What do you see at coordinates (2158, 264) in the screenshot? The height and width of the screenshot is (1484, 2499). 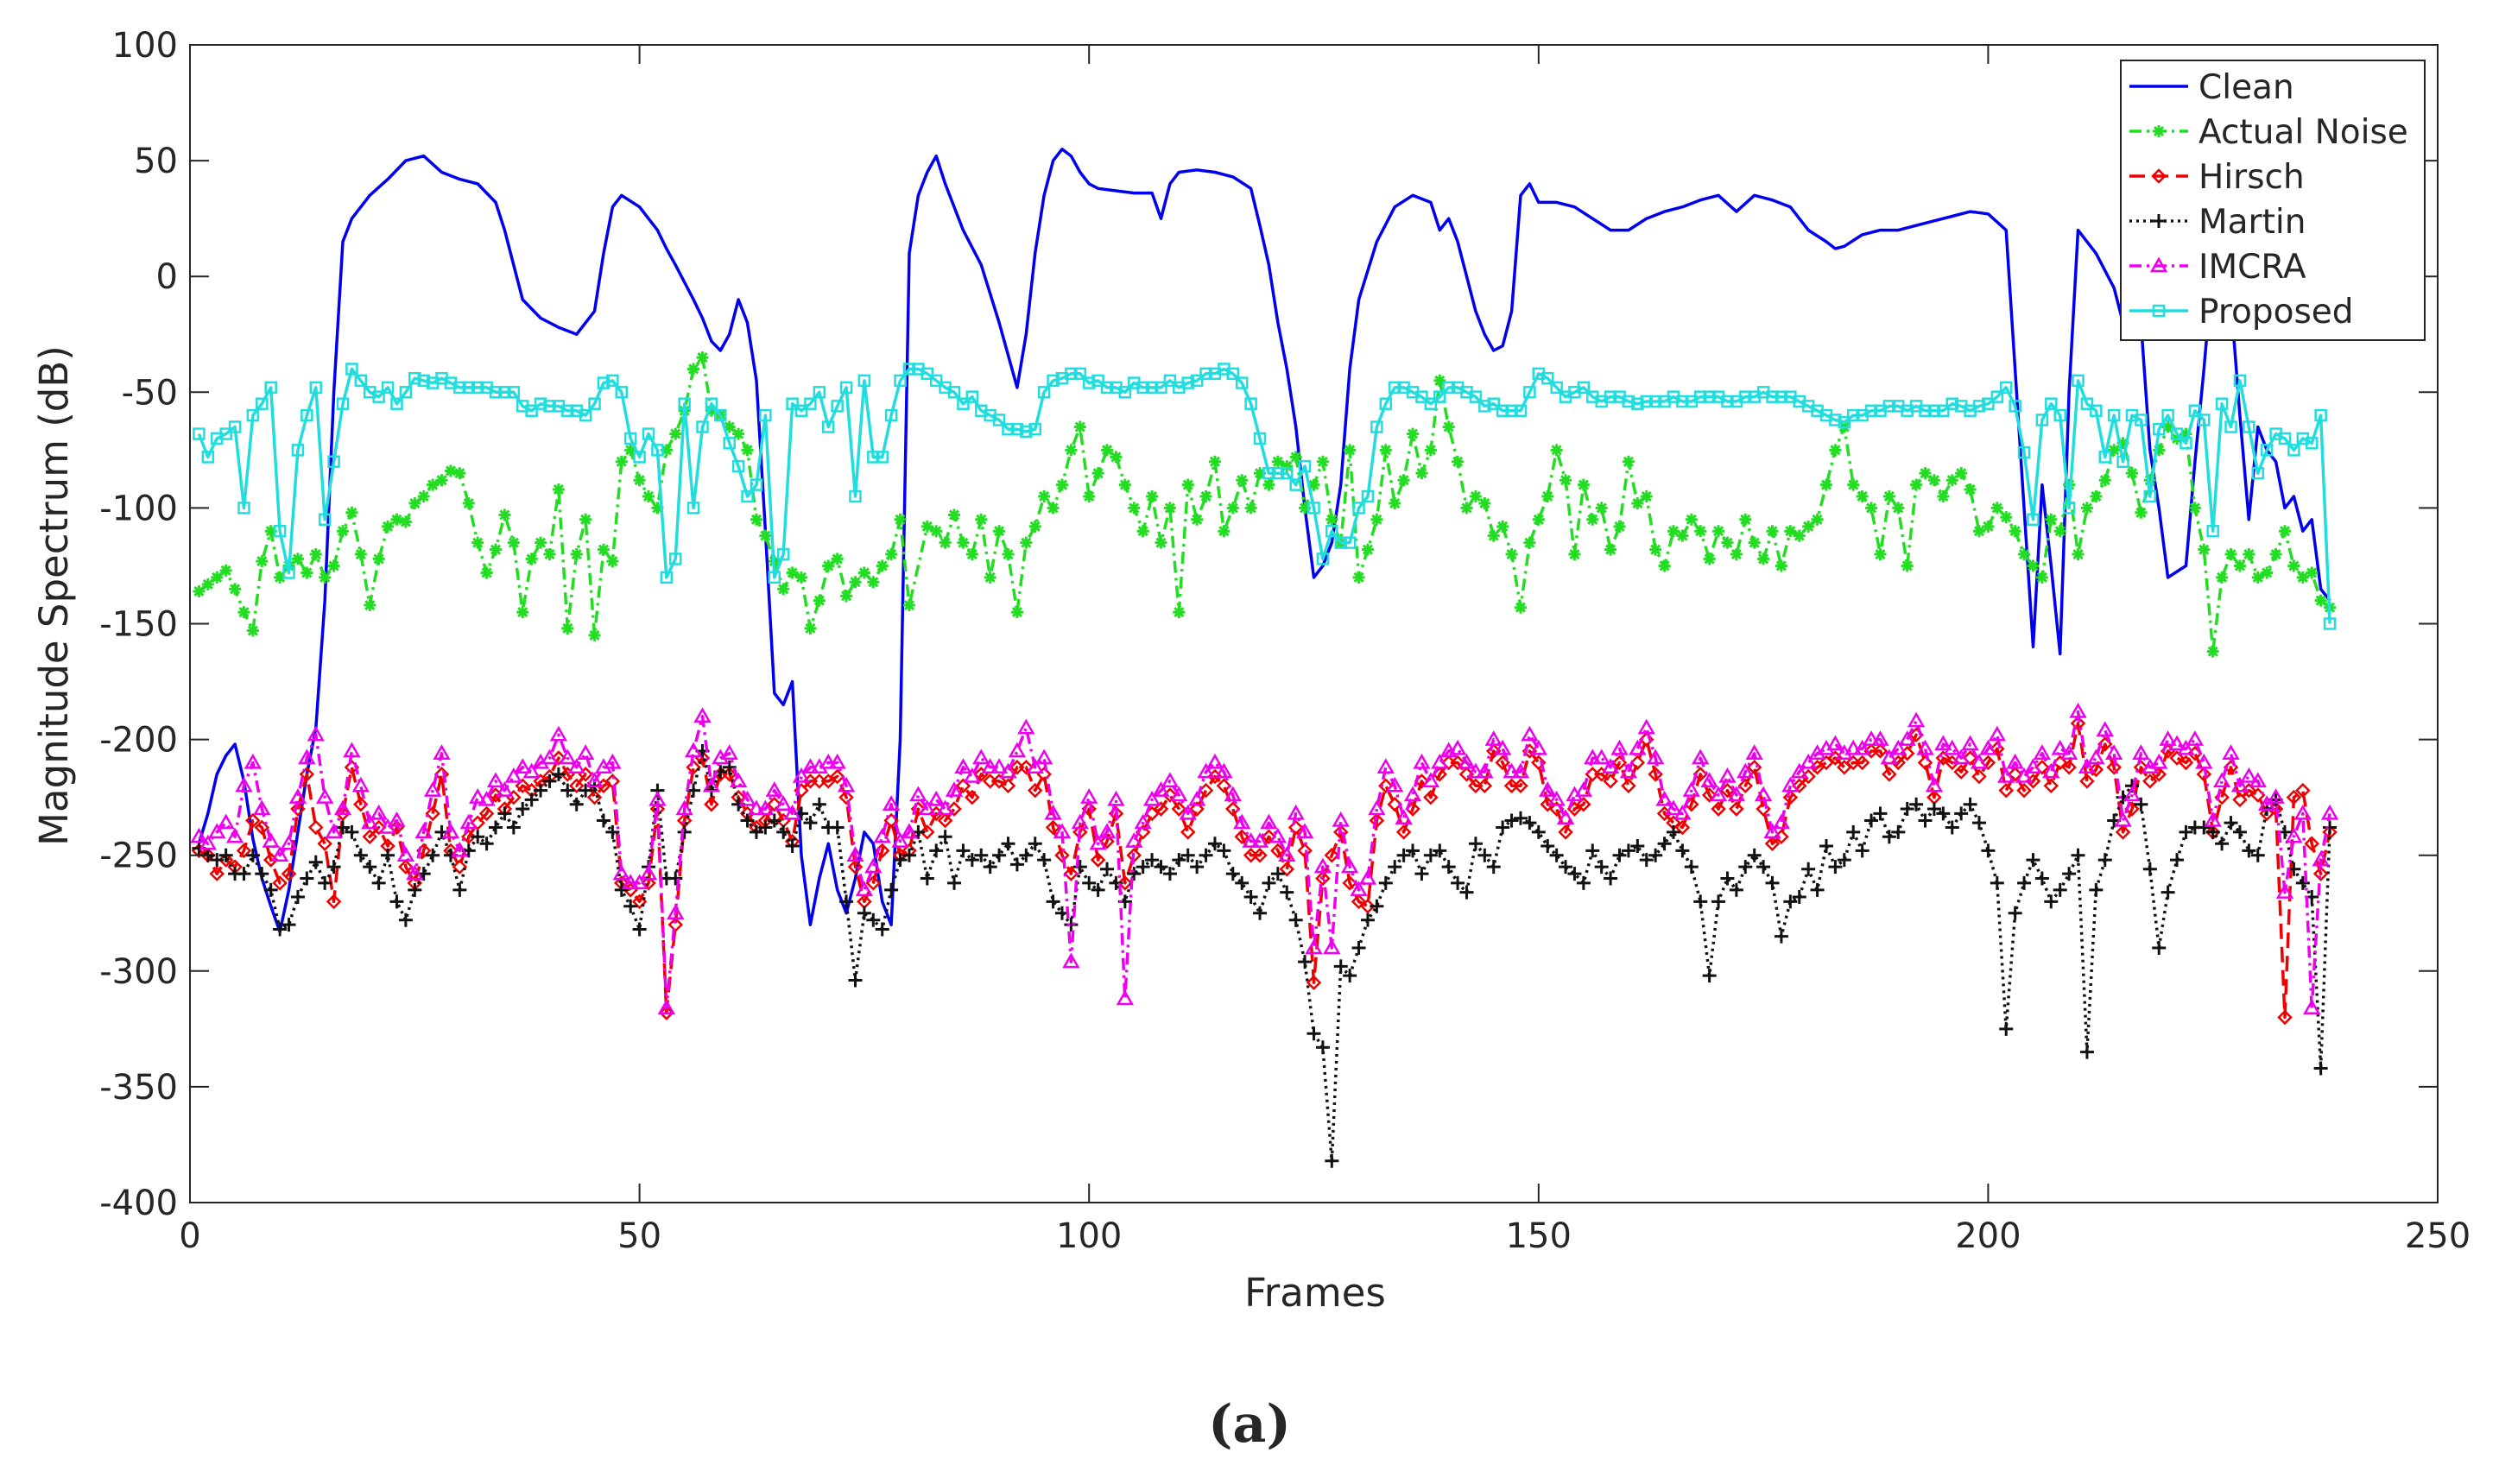 I see `legend-marker` at bounding box center [2158, 264].